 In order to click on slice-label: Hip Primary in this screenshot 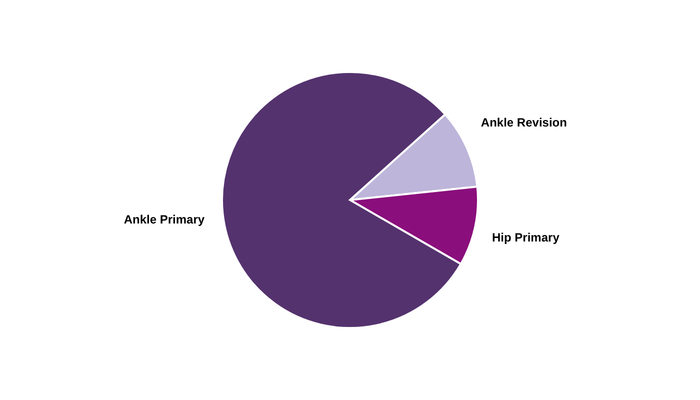, I will do `click(526, 237)`.